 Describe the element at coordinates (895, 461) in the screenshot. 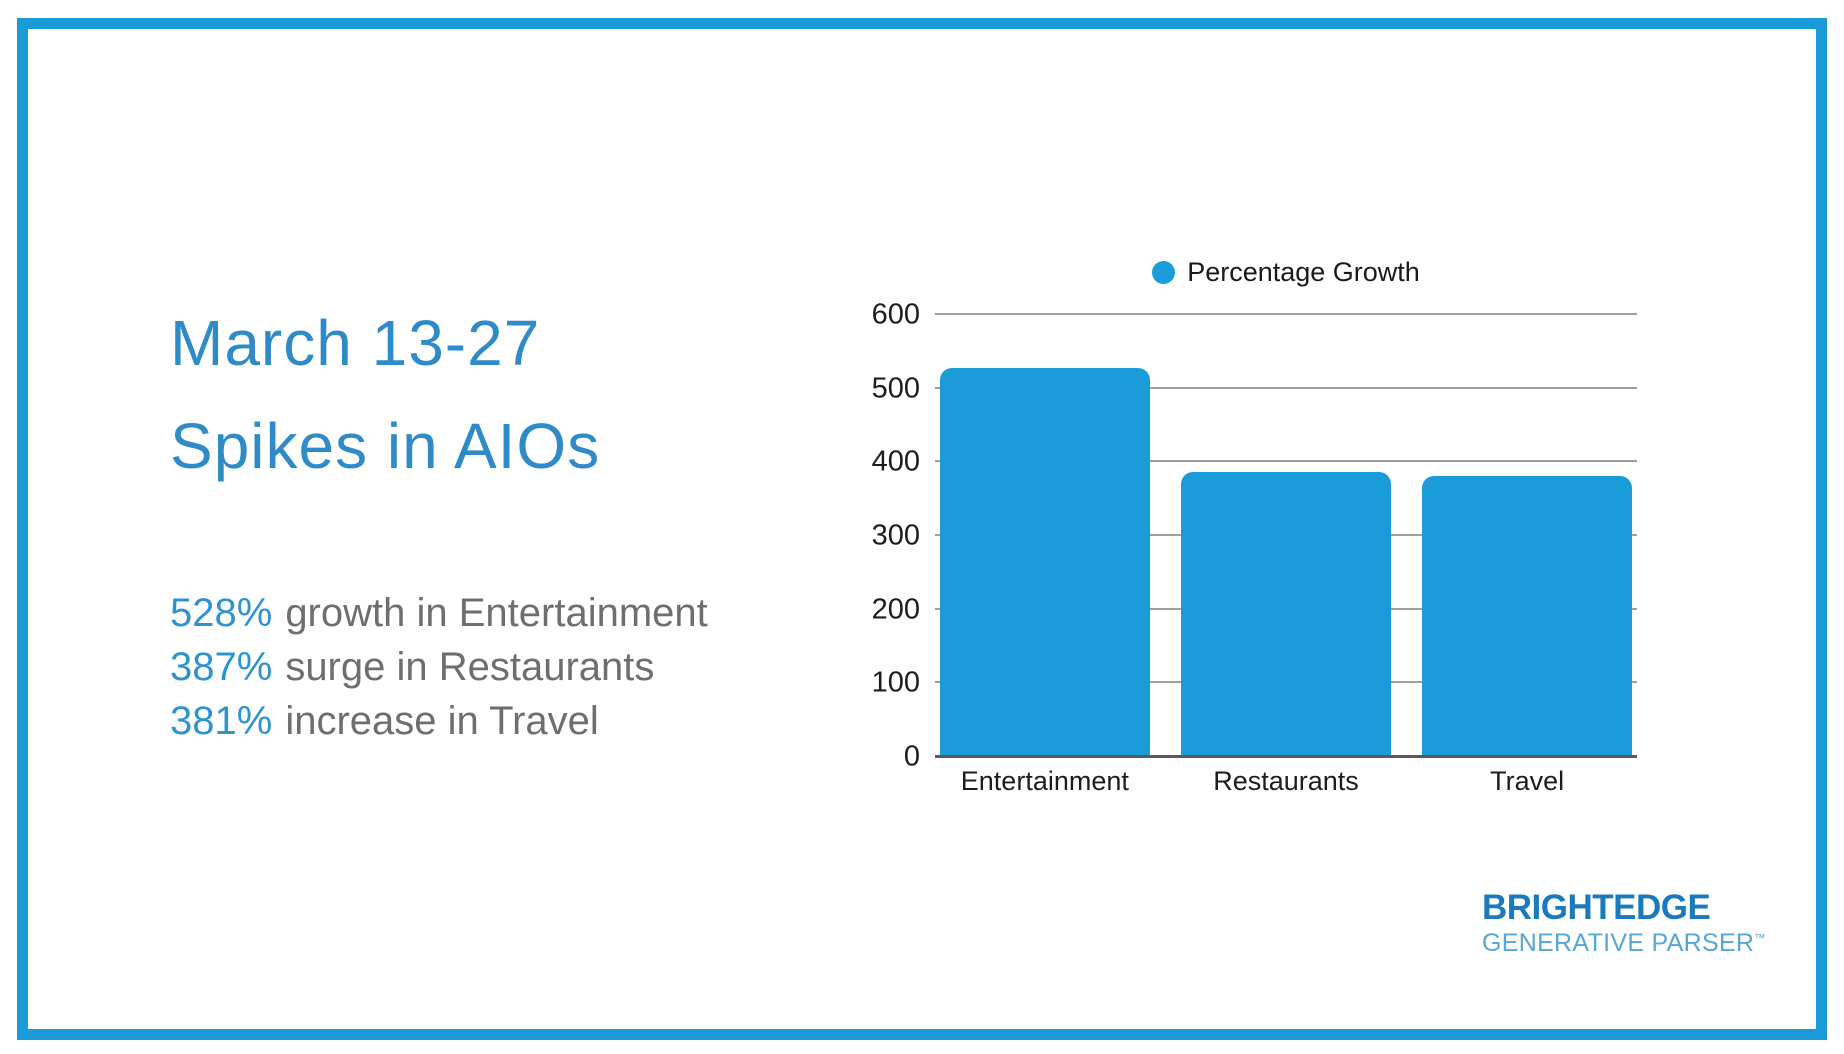

I see `y-tick-label-400: 400` at that location.